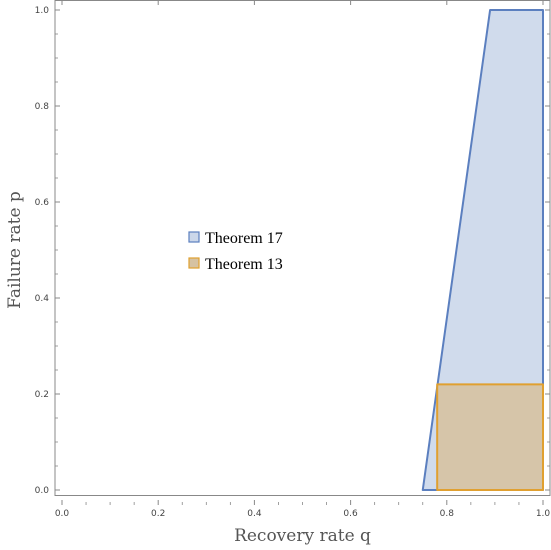  I want to click on y-tick-label: 1.0, so click(42, 11).